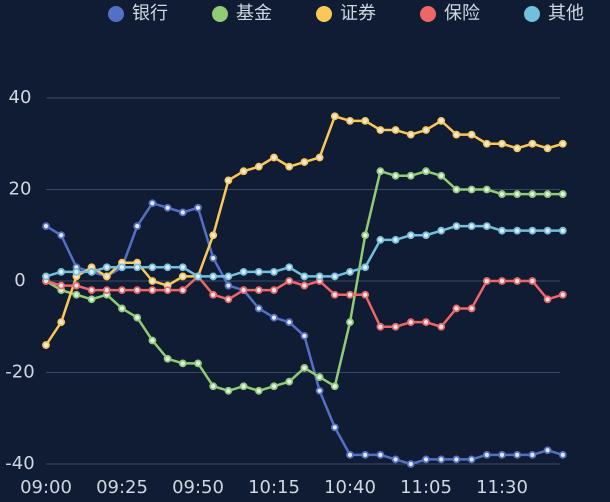 Image resolution: width=610 pixels, height=502 pixels. I want to click on y-tick-label: 40, so click(20, 97).